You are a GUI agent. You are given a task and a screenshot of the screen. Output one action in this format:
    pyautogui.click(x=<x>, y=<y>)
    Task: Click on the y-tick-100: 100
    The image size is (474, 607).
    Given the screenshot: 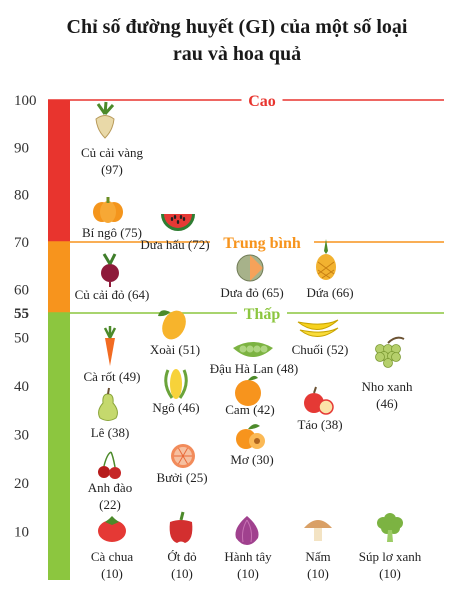 What is the action you would take?
    pyautogui.click(x=25, y=101)
    